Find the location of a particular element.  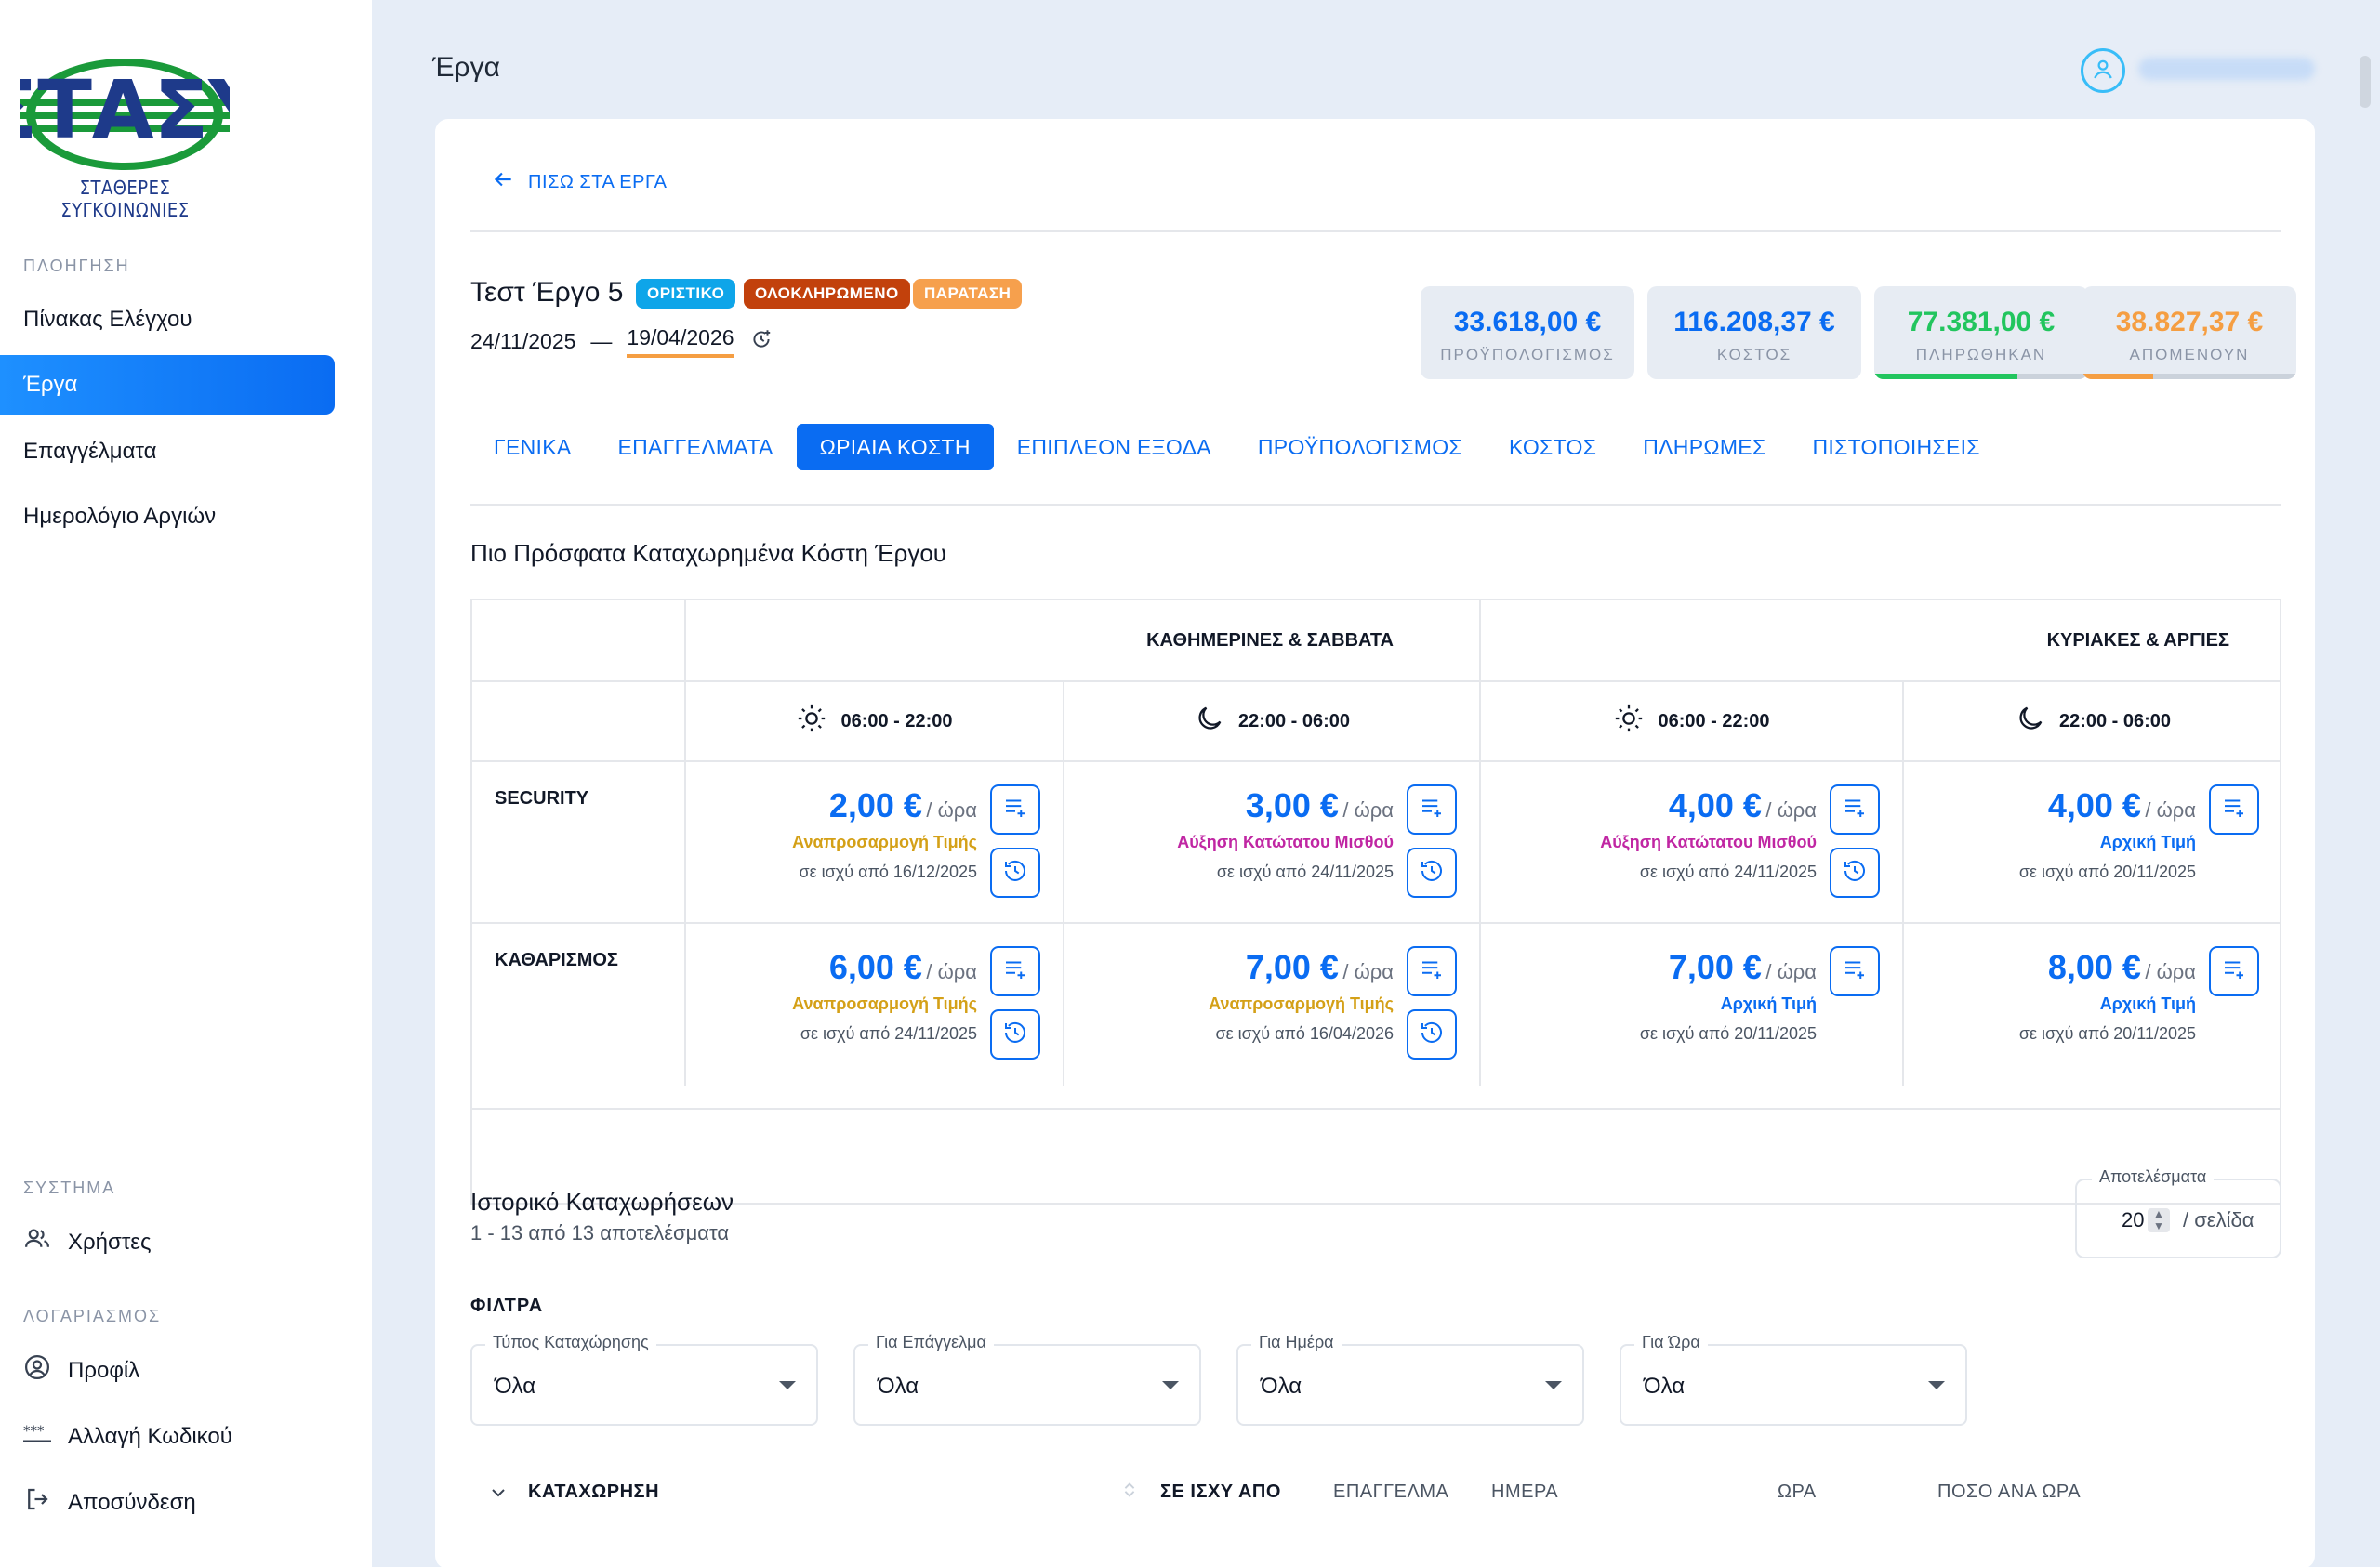

stat-value: 116.208,37 € is located at coordinates (1754, 322).